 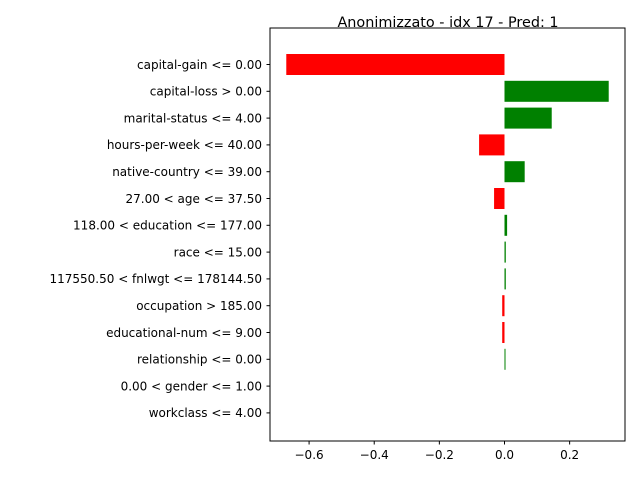 I want to click on y-tick-label-10: occupation > 185.00, so click(x=199, y=306).